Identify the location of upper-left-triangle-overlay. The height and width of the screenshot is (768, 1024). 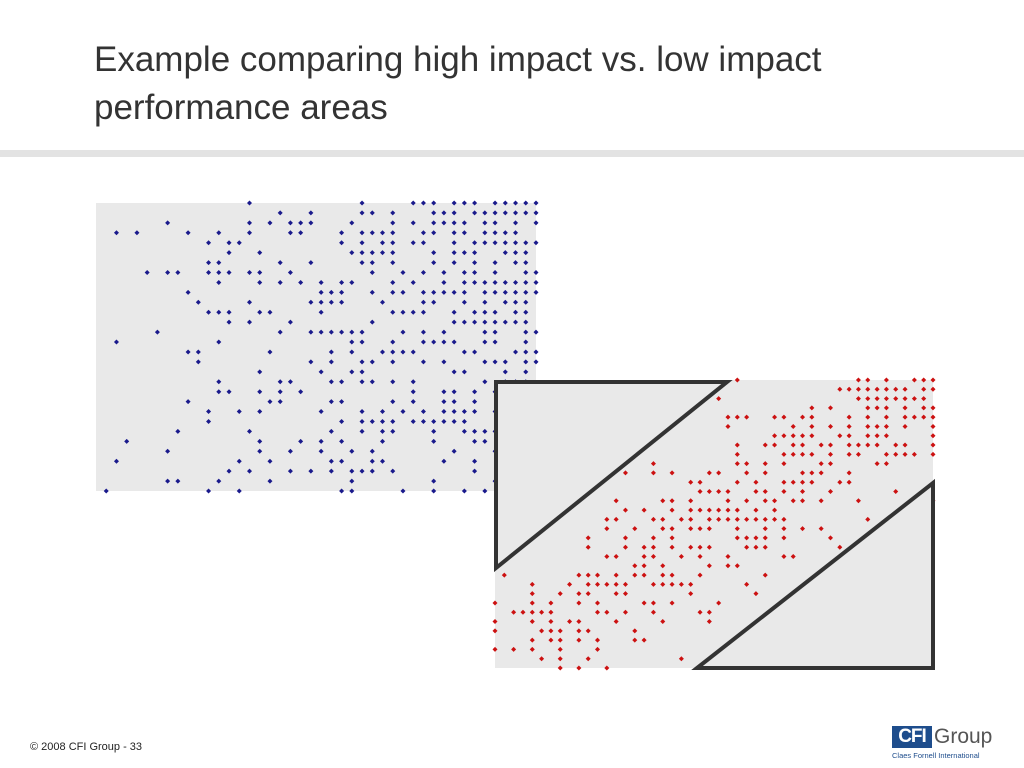
(613, 476).